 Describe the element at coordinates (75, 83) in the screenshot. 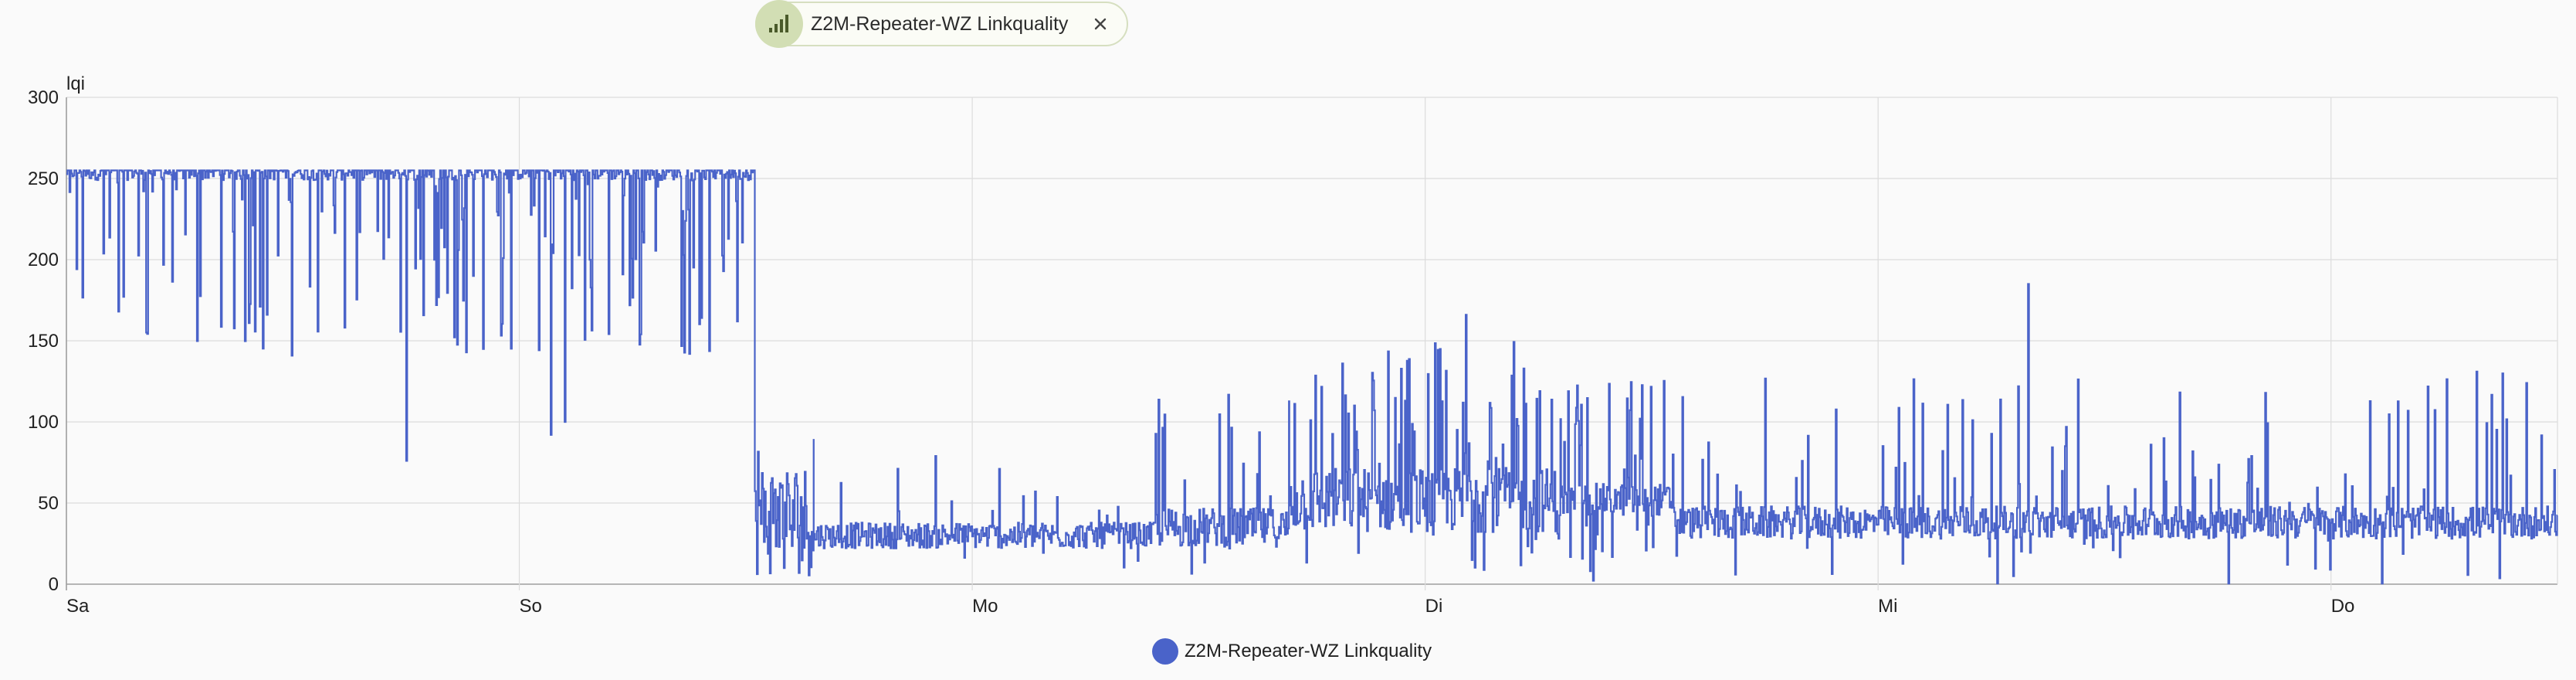

I see `y-axis-label: lqi` at that location.